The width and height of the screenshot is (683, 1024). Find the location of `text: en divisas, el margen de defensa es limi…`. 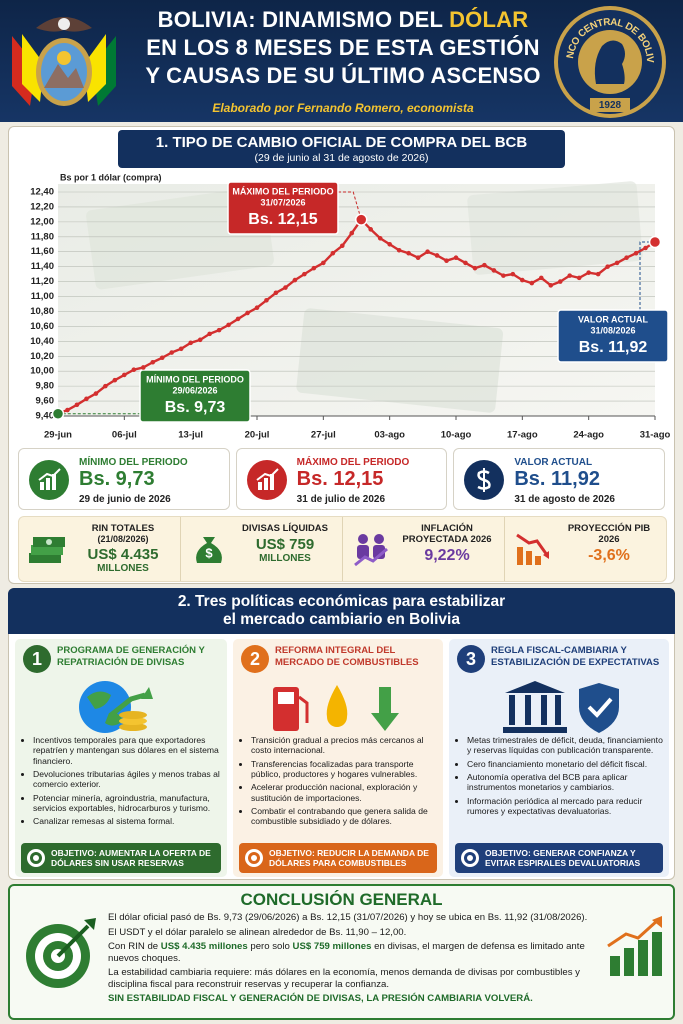

text: en divisas, el margen de defensa es limi… is located at coordinates (346, 952).